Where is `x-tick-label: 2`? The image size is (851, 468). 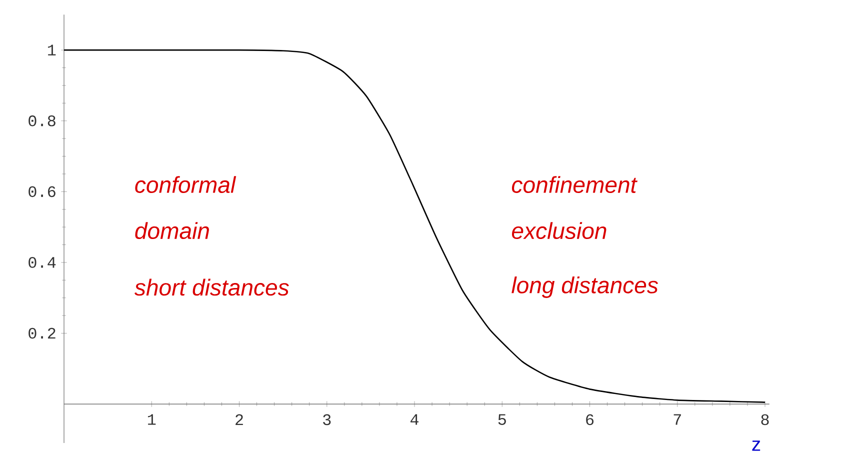 x-tick-label: 2 is located at coordinates (239, 419).